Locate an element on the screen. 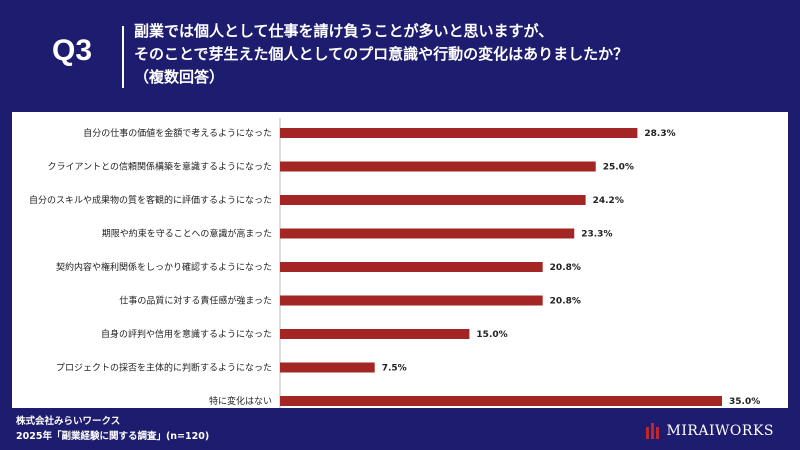 The width and height of the screenshot is (800, 450). value-label: 24.2% is located at coordinates (608, 201).